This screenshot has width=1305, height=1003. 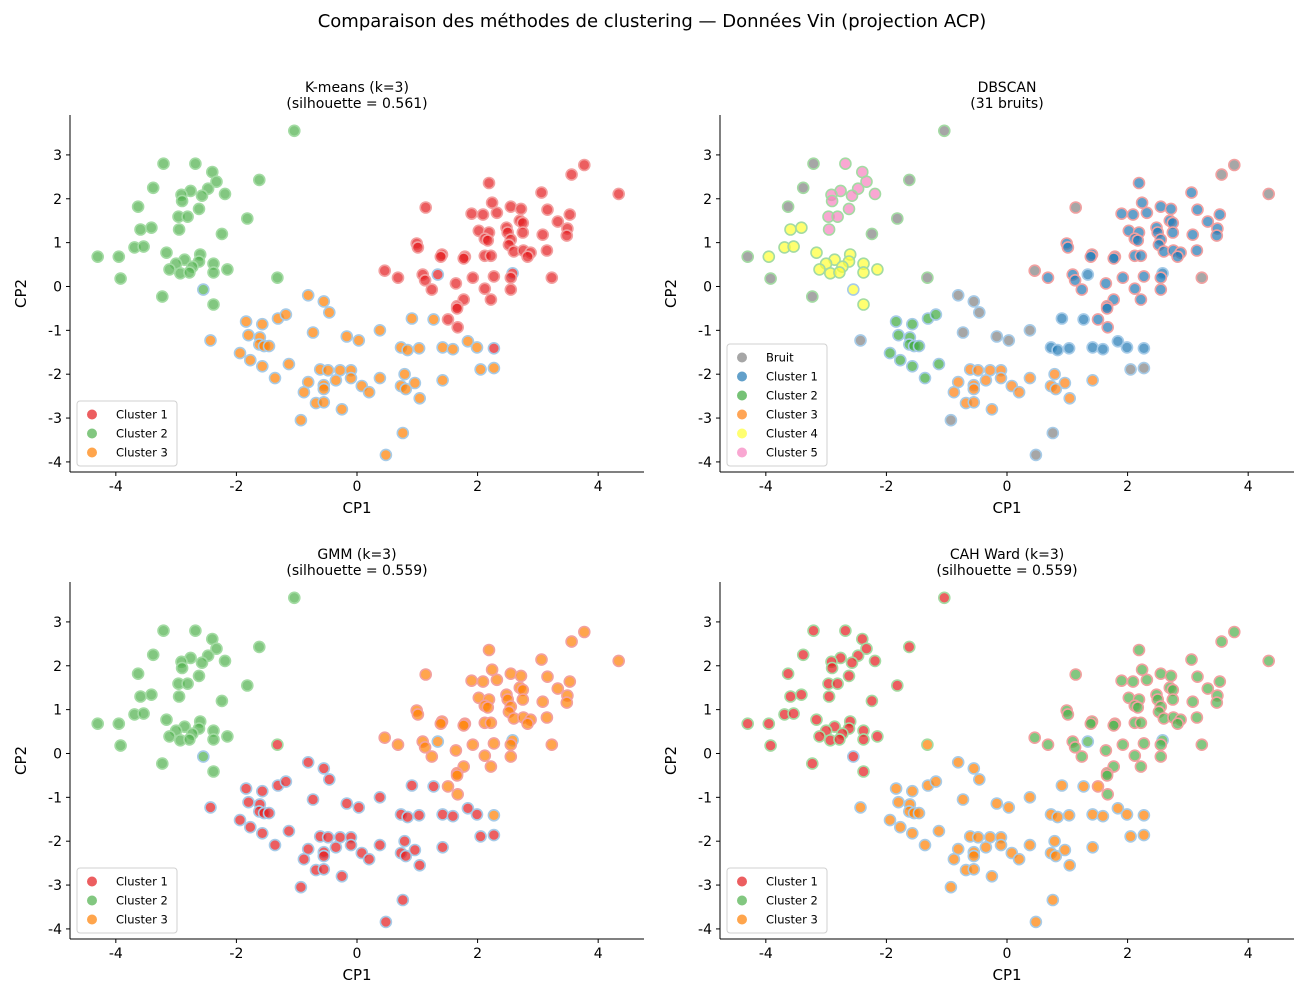 What do you see at coordinates (57, 244) in the screenshot?
I see `y-tick-label: 1` at bounding box center [57, 244].